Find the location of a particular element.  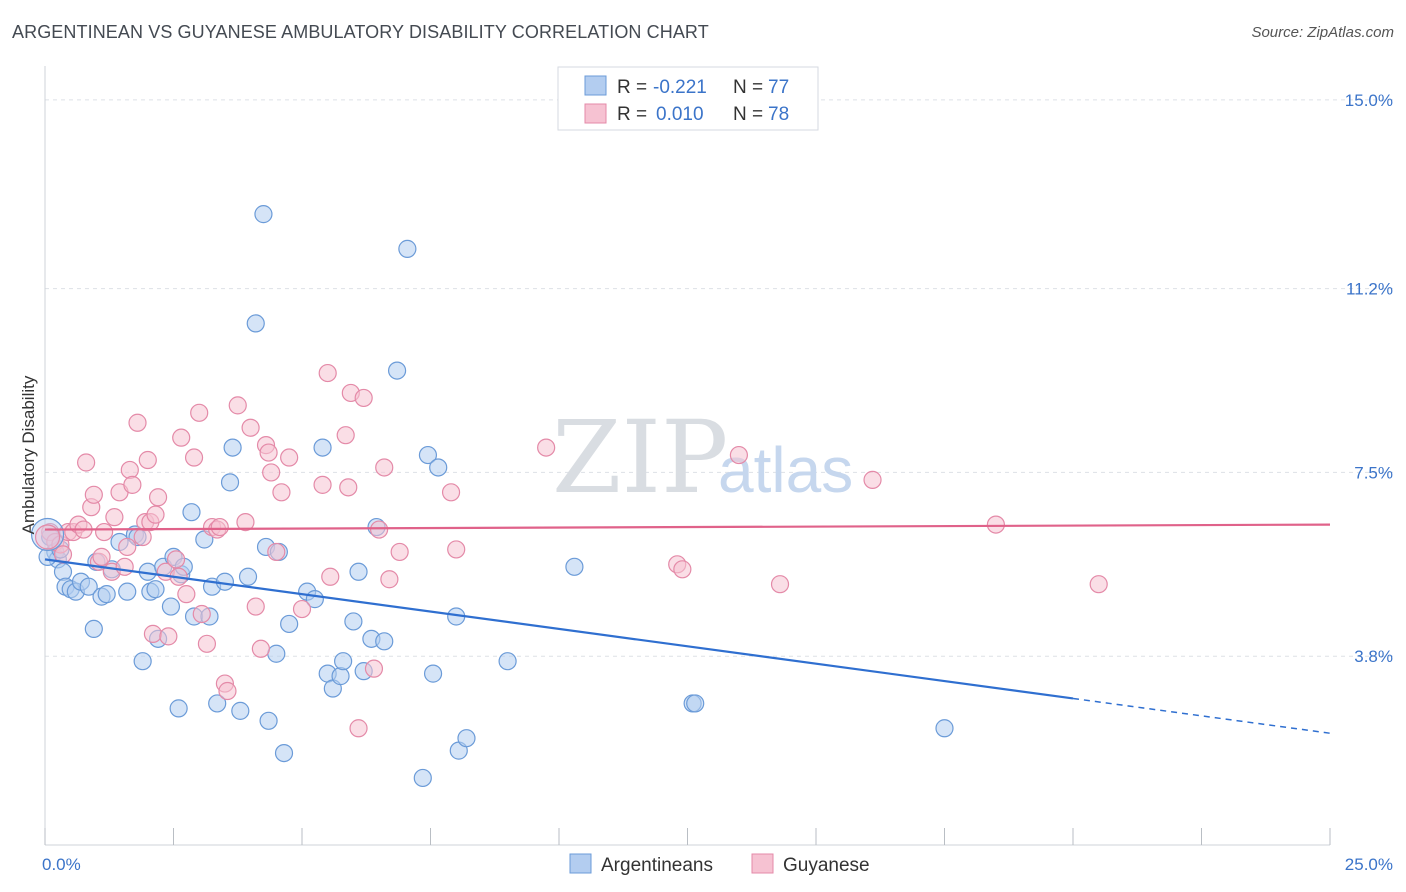

legend-swatch-guyanese is located at coordinates (595, 113).